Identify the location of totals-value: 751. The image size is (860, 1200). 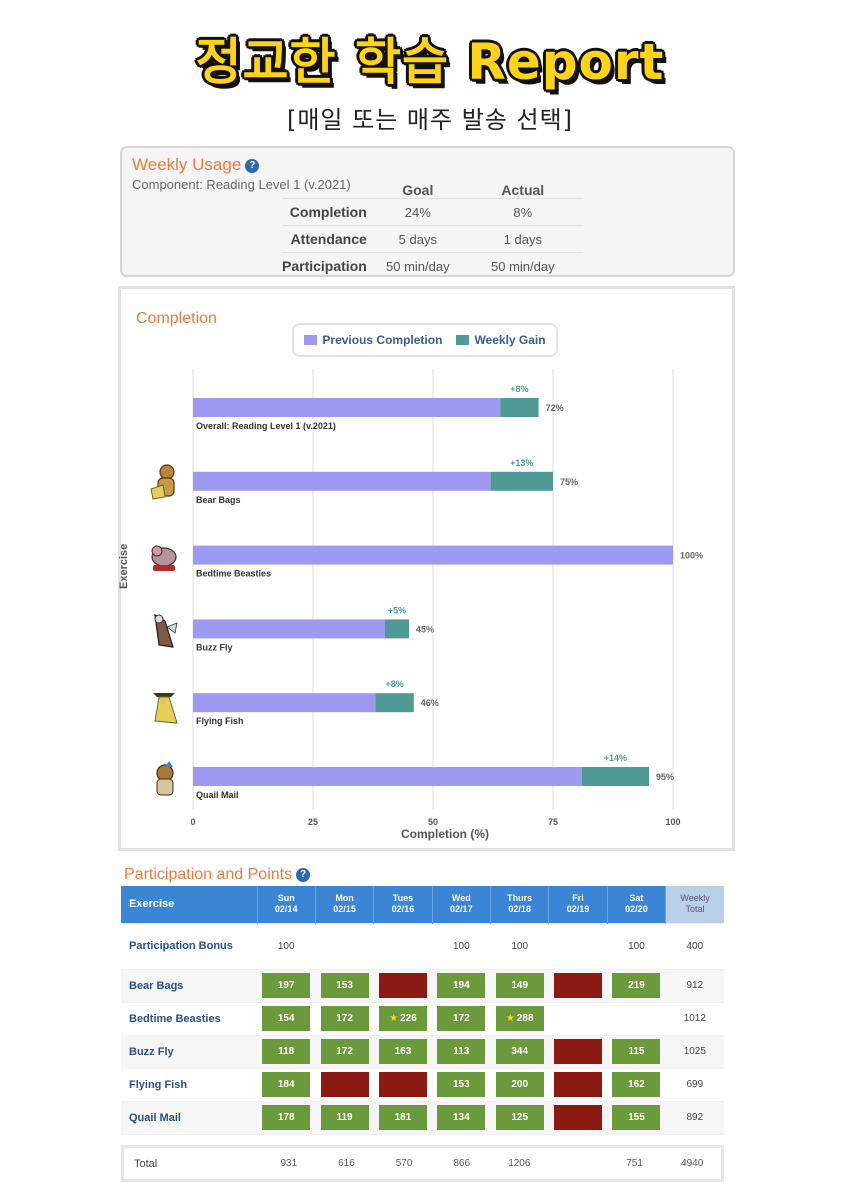
(634, 1163).